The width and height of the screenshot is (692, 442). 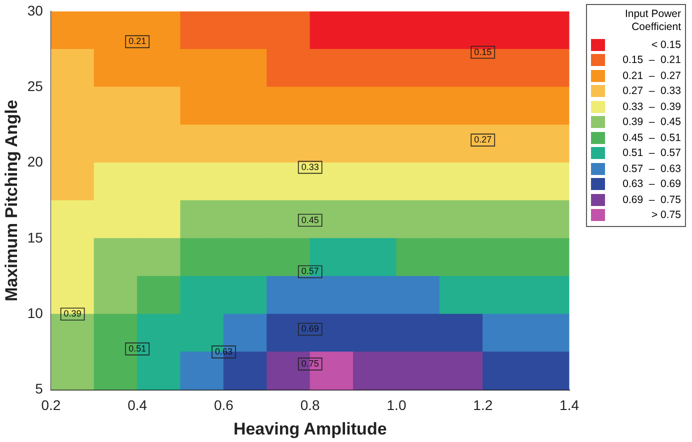 I want to click on x-tick-label: 0.8, so click(x=310, y=405).